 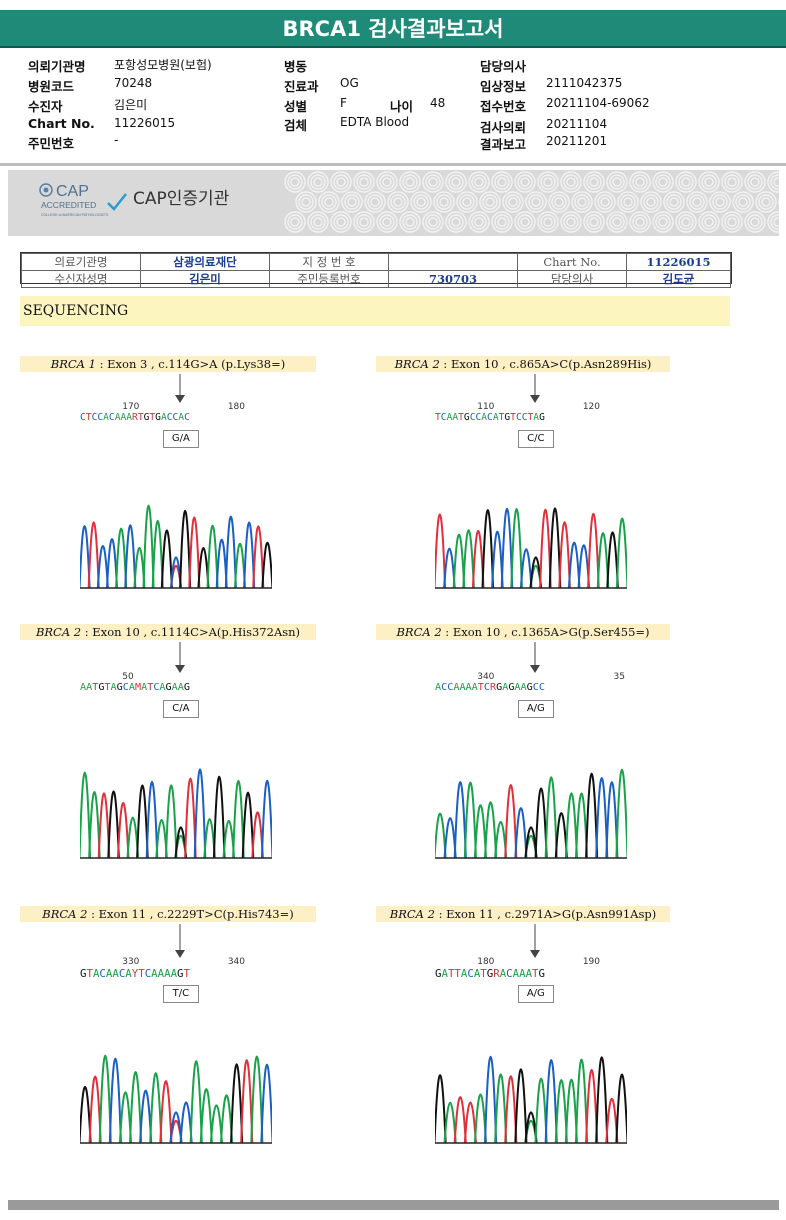 I want to click on cell-value: 11226015, so click(x=678, y=262).